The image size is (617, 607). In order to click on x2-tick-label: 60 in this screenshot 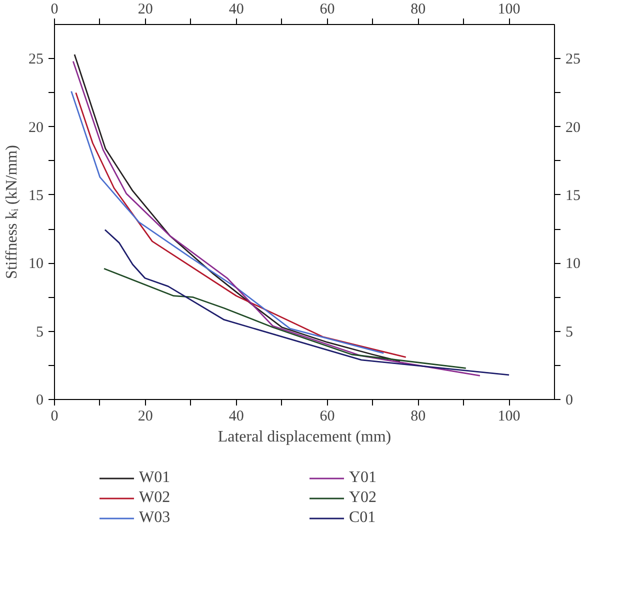, I will do `click(327, 416)`.